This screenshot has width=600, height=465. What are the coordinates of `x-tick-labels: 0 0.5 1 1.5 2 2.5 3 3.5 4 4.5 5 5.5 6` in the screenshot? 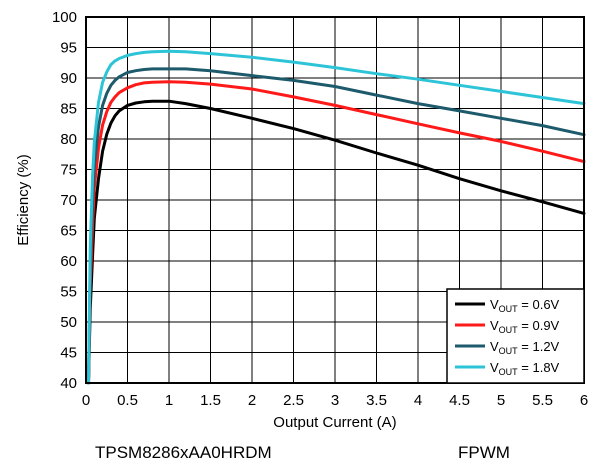 It's located at (335, 400).